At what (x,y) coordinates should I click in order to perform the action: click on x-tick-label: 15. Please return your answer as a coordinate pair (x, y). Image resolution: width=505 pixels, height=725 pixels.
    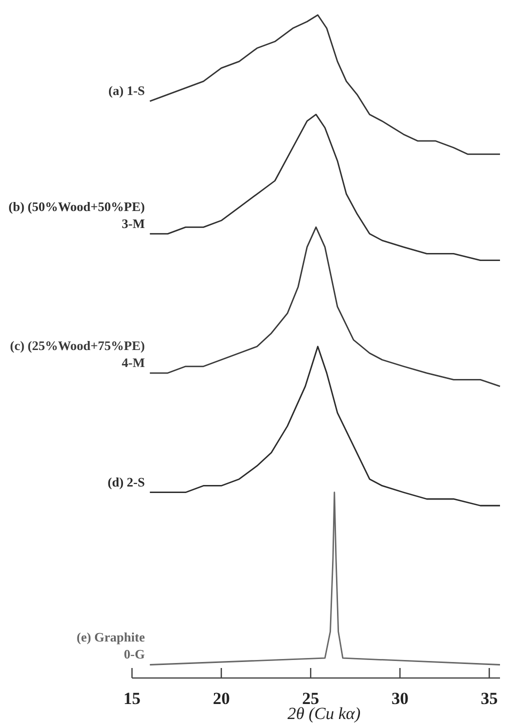
    Looking at the image, I should click on (132, 698).